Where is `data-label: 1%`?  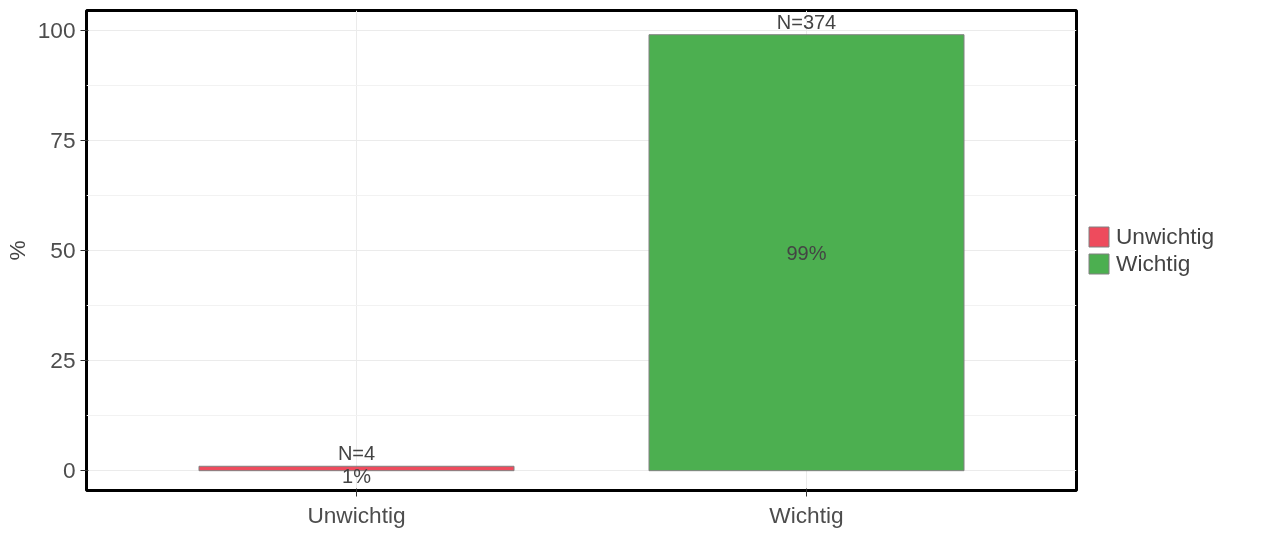
data-label: 1% is located at coordinates (357, 476).